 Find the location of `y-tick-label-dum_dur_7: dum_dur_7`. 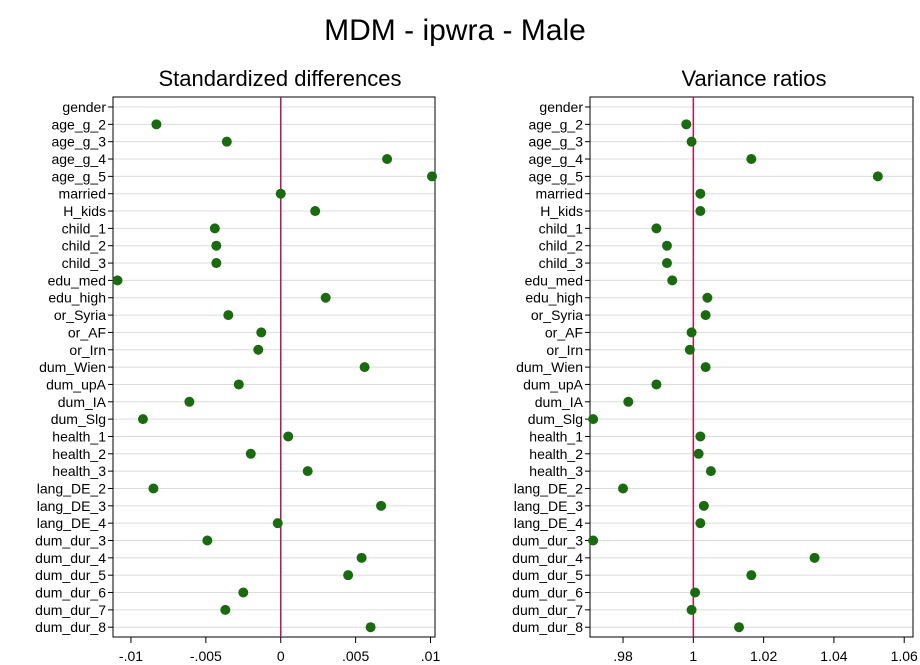

y-tick-label-dum_dur_7: dum_dur_7 is located at coordinates (70, 610).